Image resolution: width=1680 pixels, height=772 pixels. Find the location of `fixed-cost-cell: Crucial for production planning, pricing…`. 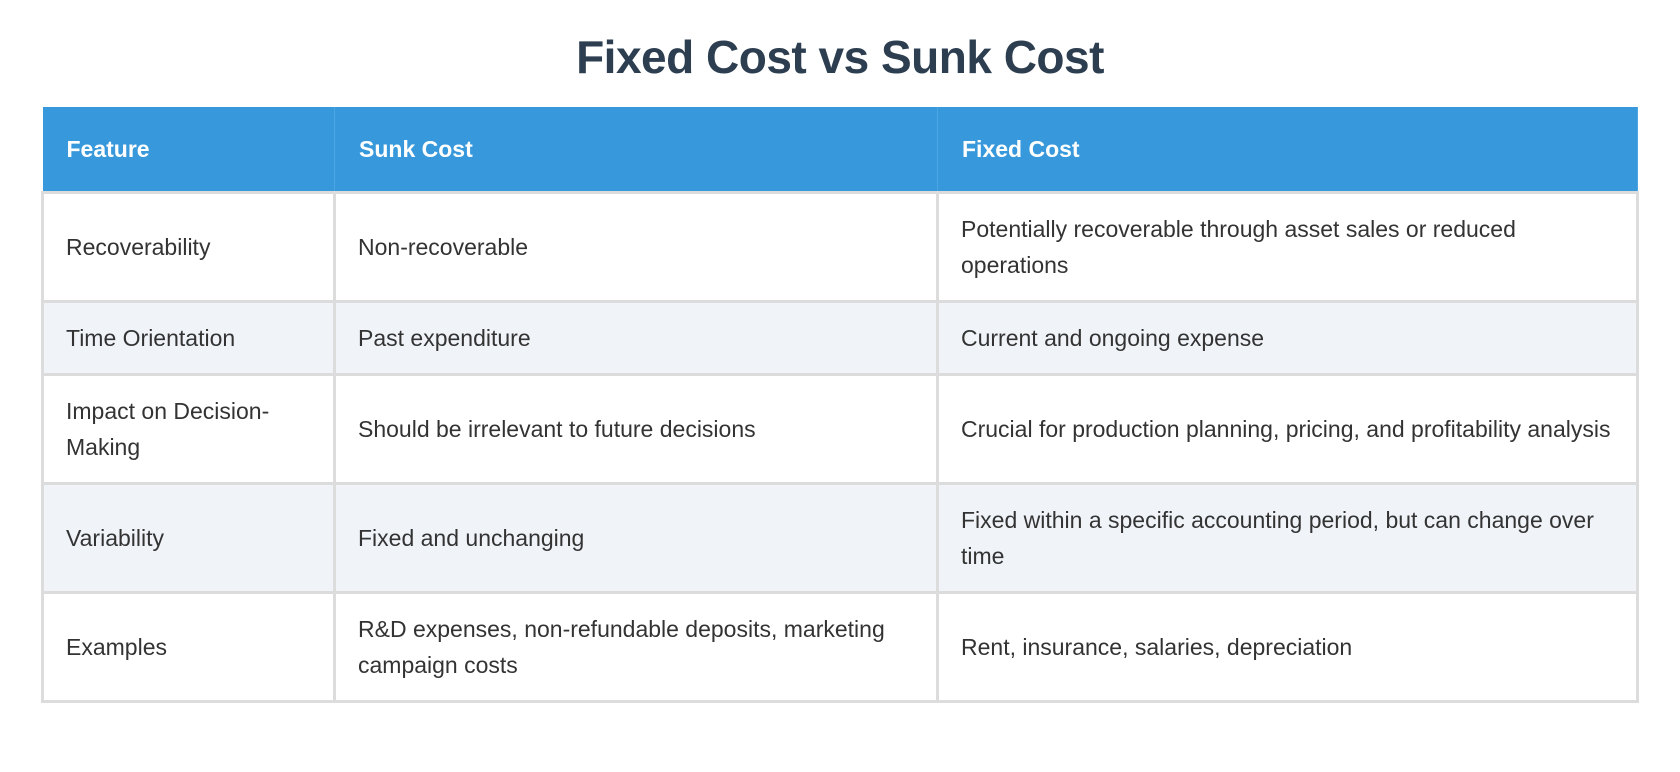

fixed-cost-cell: Crucial for production planning, pricing… is located at coordinates (1287, 429).